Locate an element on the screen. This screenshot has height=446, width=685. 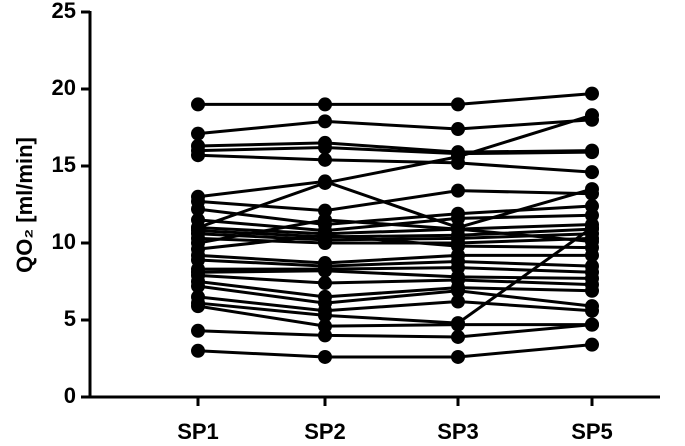
y-tick-label: 20 is located at coordinates (64, 87).